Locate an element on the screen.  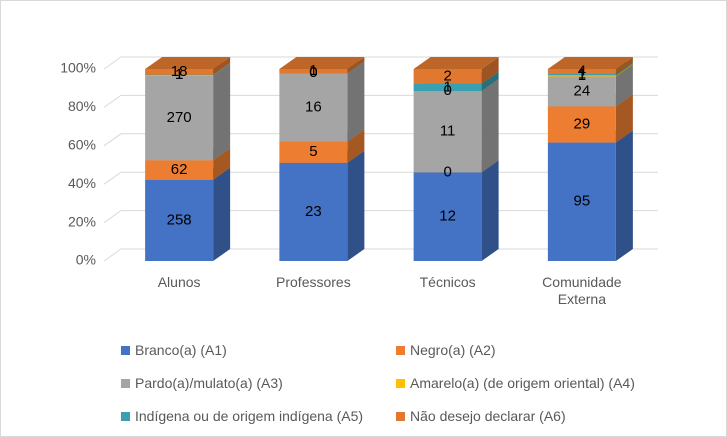
legend-entry: Amarelo(a) (de origem oriental) (A4) is located at coordinates (515, 383).